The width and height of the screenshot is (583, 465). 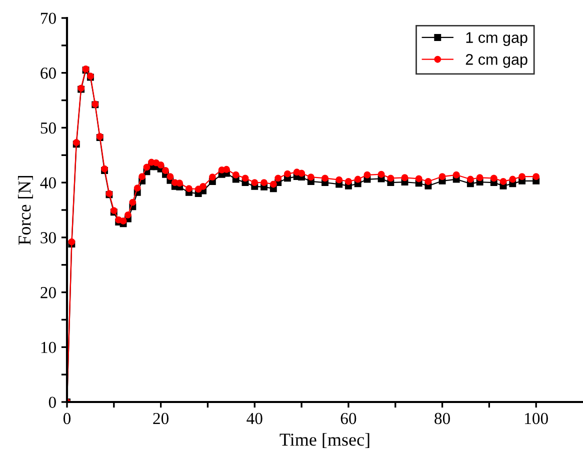 I want to click on x-tick-label: 80, so click(x=442, y=418).